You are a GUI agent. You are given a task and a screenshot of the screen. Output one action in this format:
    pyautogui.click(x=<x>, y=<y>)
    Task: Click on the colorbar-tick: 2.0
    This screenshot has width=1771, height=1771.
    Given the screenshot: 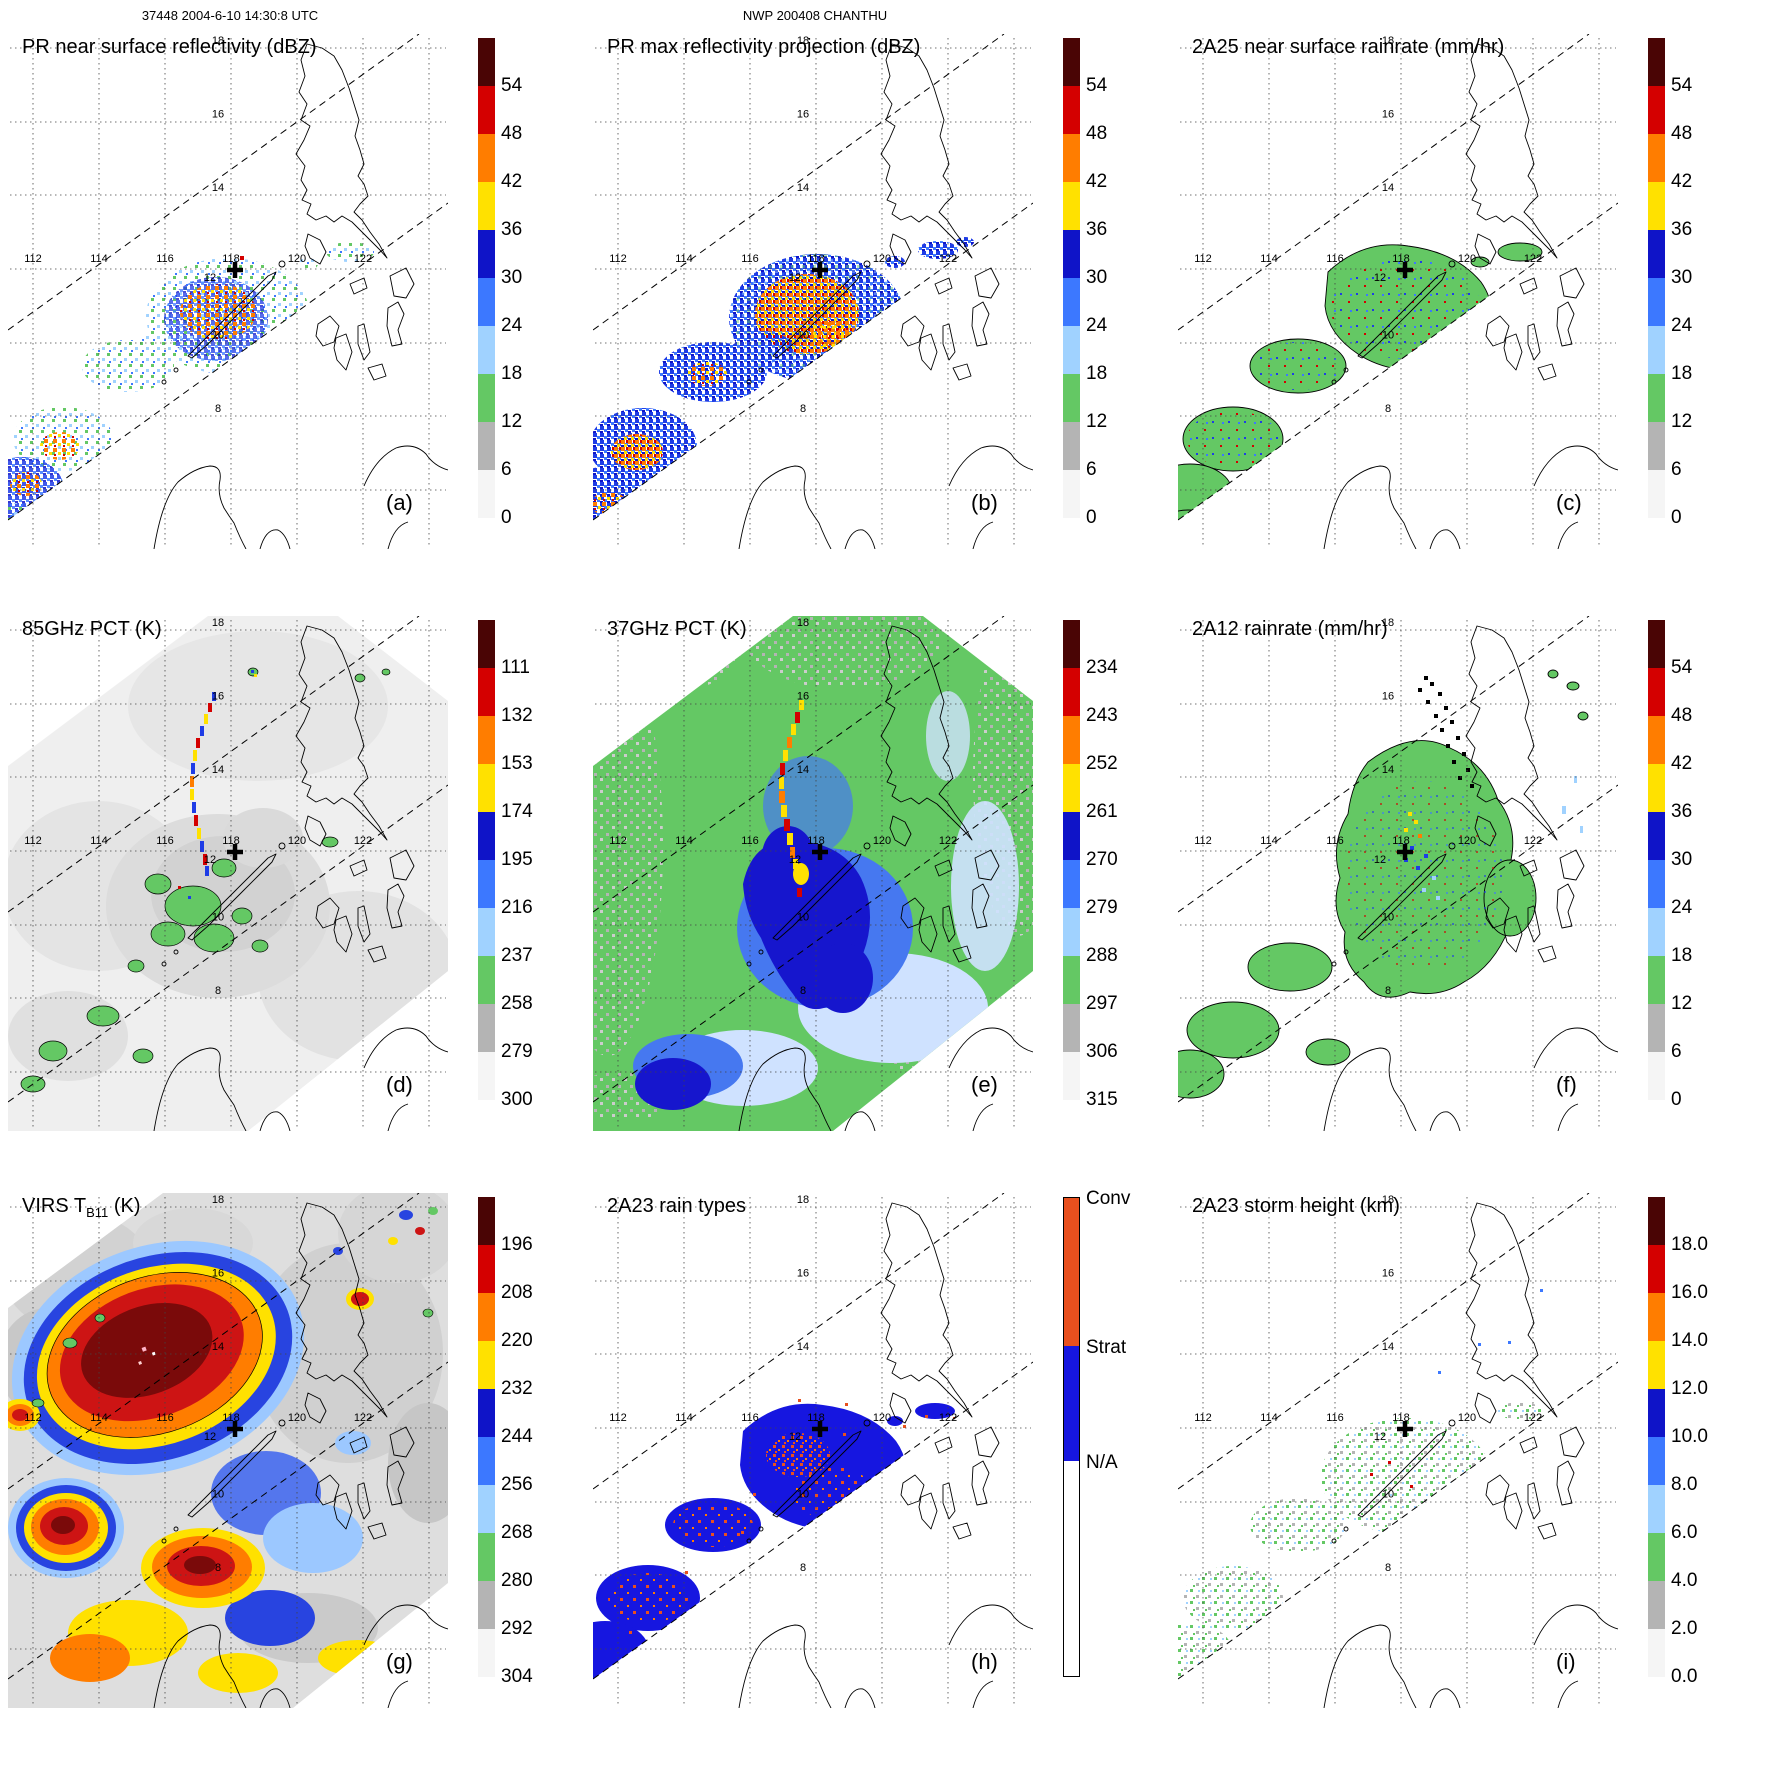 What is the action you would take?
    pyautogui.click(x=1684, y=1628)
    